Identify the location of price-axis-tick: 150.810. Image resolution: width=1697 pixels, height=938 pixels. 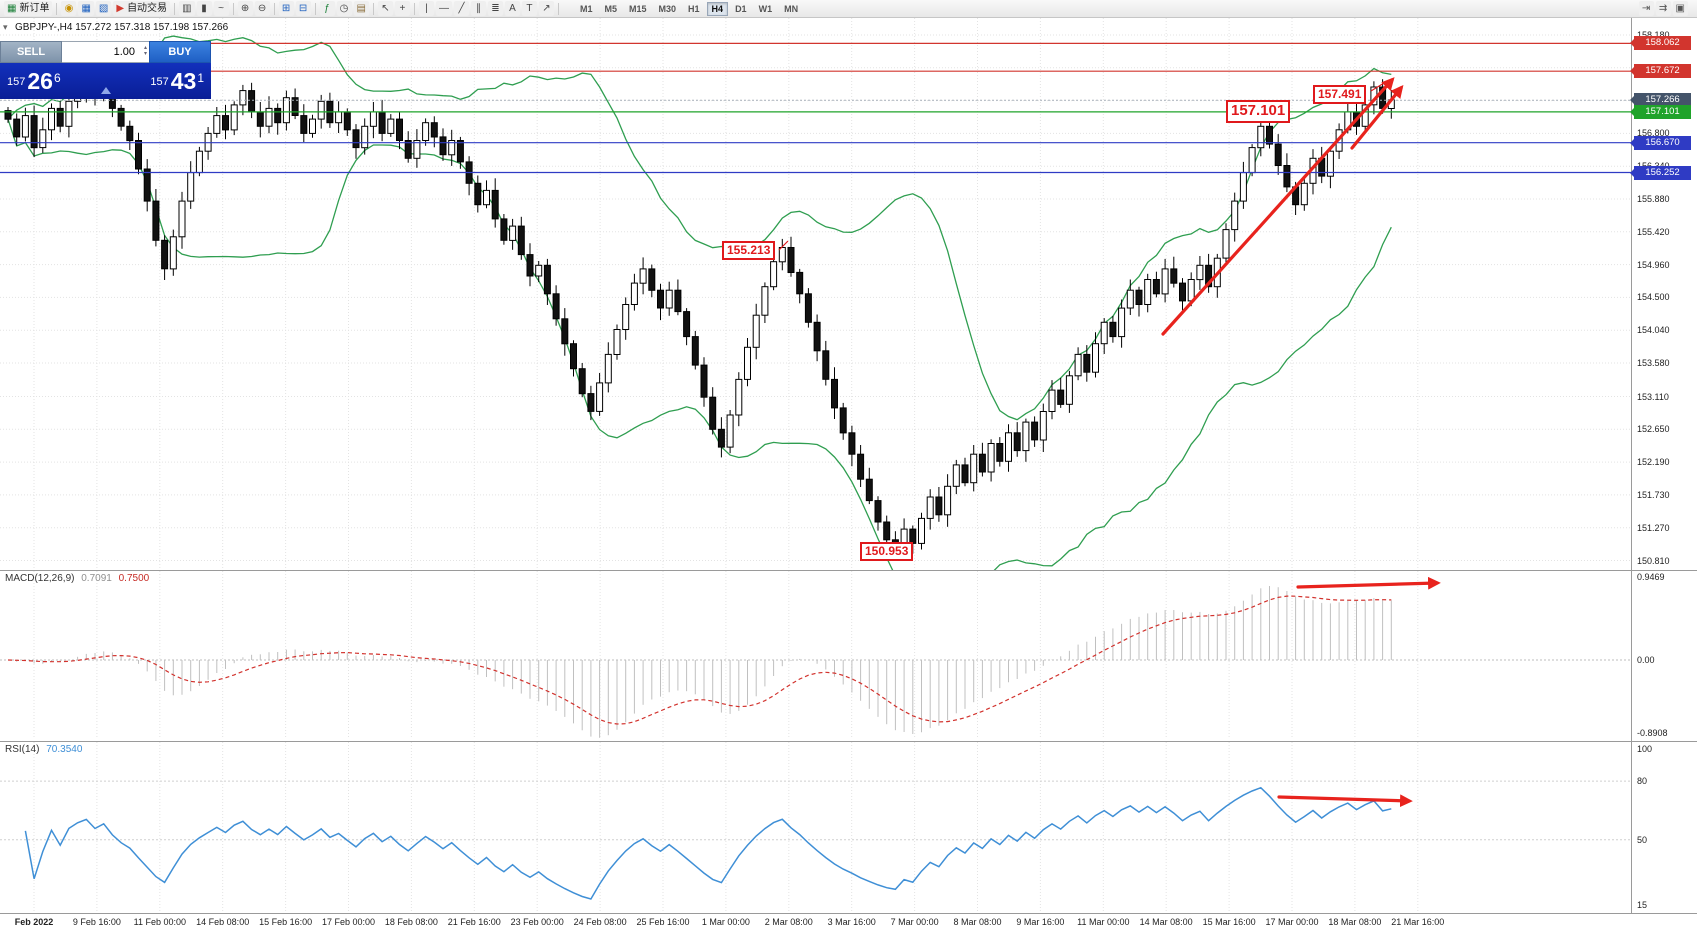
(1653, 560).